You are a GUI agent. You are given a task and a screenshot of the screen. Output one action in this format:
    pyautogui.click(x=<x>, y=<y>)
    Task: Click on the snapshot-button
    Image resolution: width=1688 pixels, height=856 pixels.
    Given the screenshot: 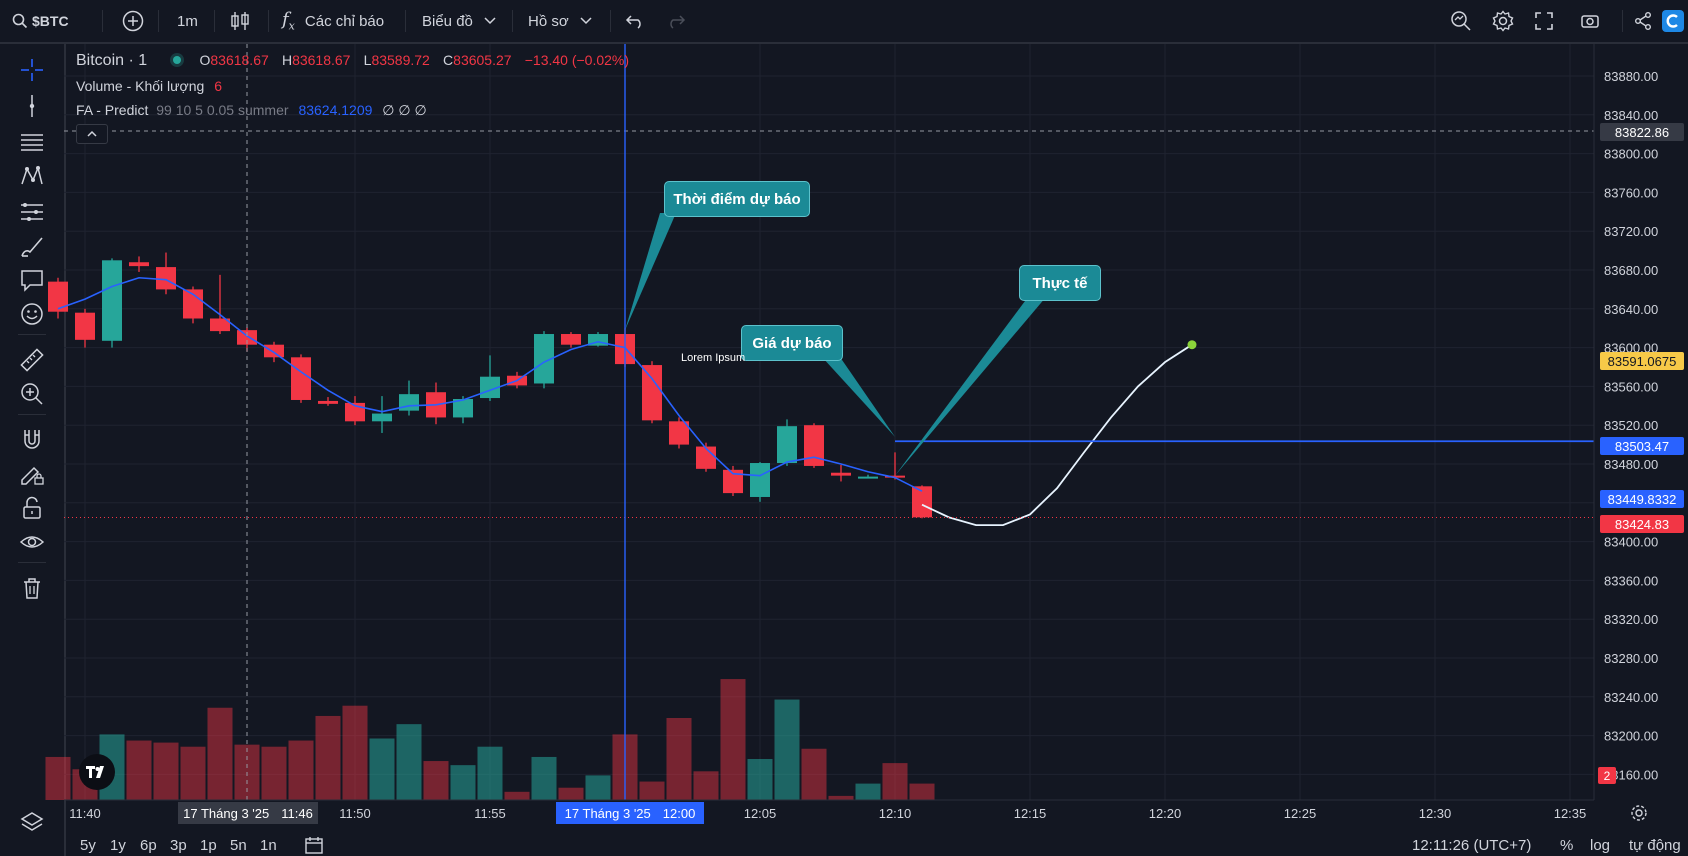 What is the action you would take?
    pyautogui.click(x=1590, y=21)
    